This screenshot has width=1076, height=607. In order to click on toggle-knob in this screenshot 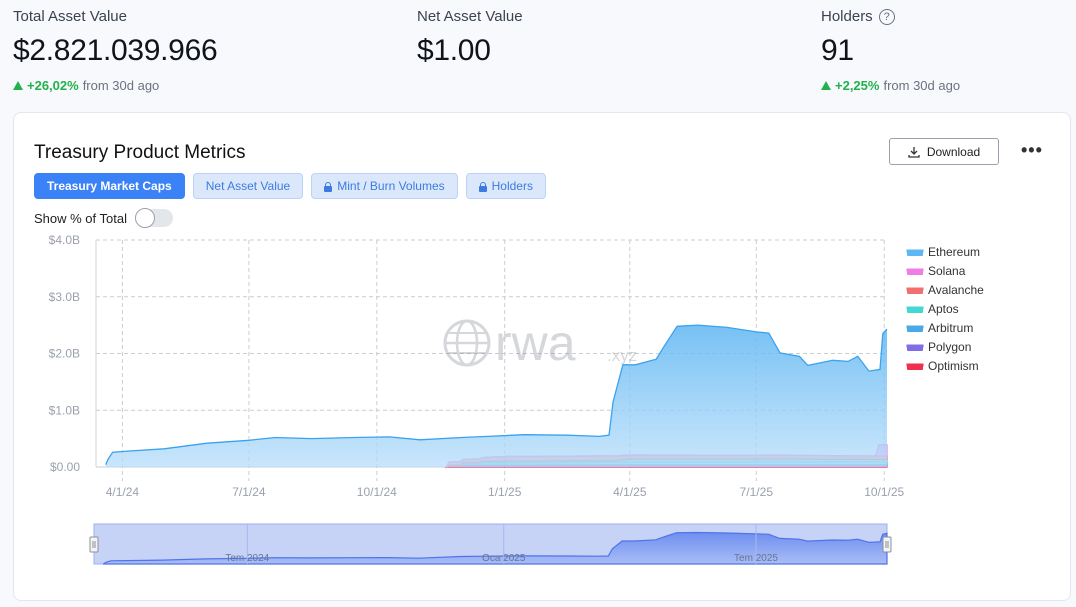, I will do `click(144, 218)`.